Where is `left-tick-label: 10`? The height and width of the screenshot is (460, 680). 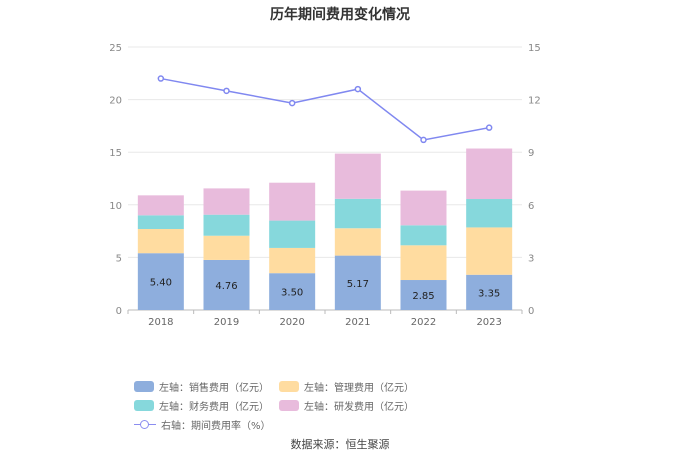 left-tick-label: 10 is located at coordinates (115, 206).